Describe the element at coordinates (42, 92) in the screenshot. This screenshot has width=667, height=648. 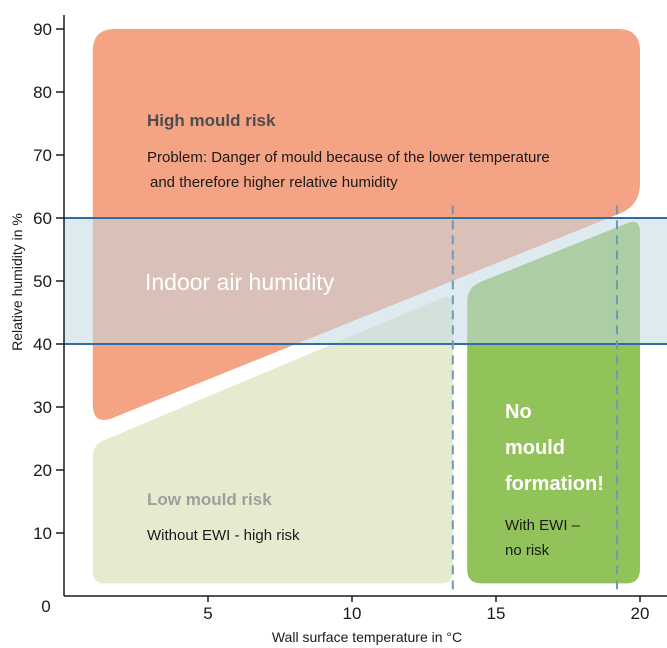
I see `y-tick-label: 80` at that location.